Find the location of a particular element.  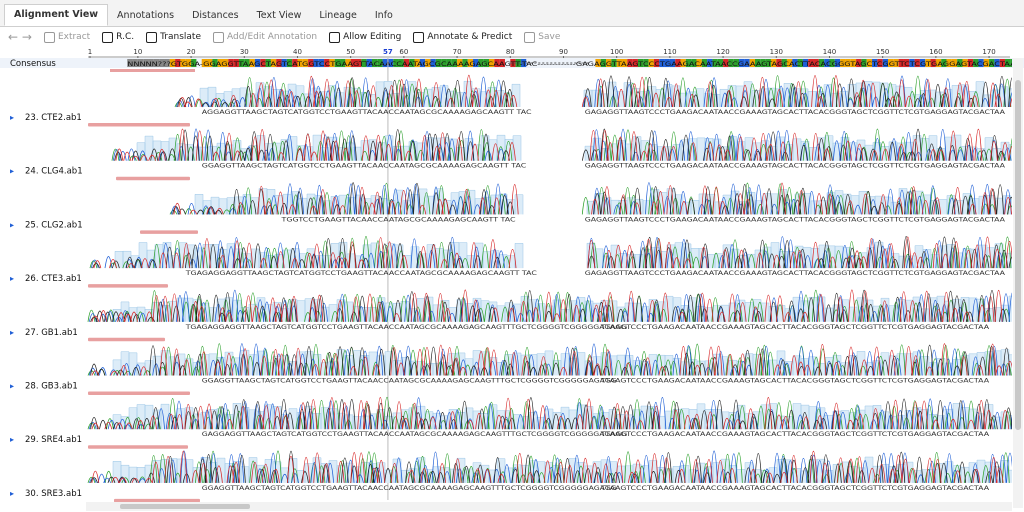

ruler-label: 50 is located at coordinates (350, 52).